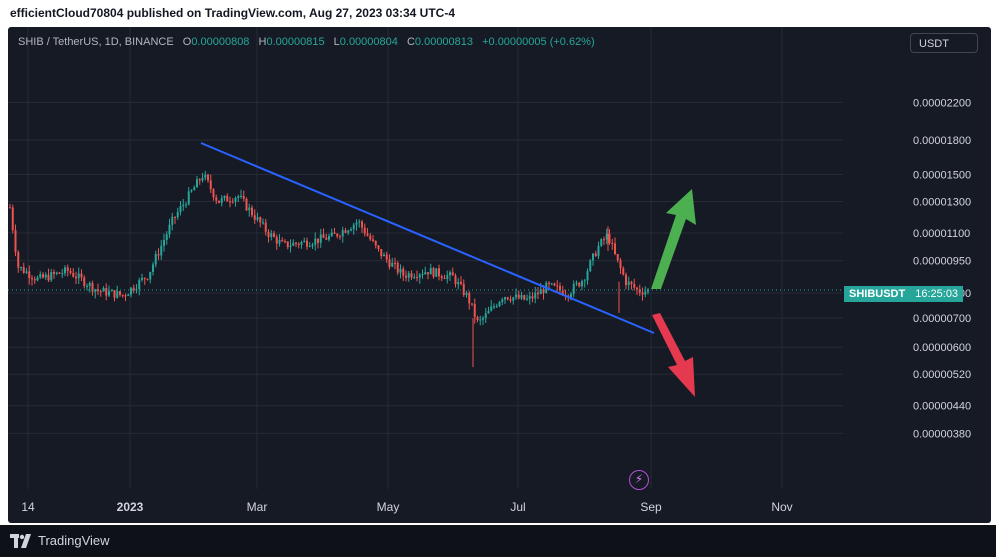  Describe the element at coordinates (388, 507) in the screenshot. I see `x-tick-label: May` at that location.